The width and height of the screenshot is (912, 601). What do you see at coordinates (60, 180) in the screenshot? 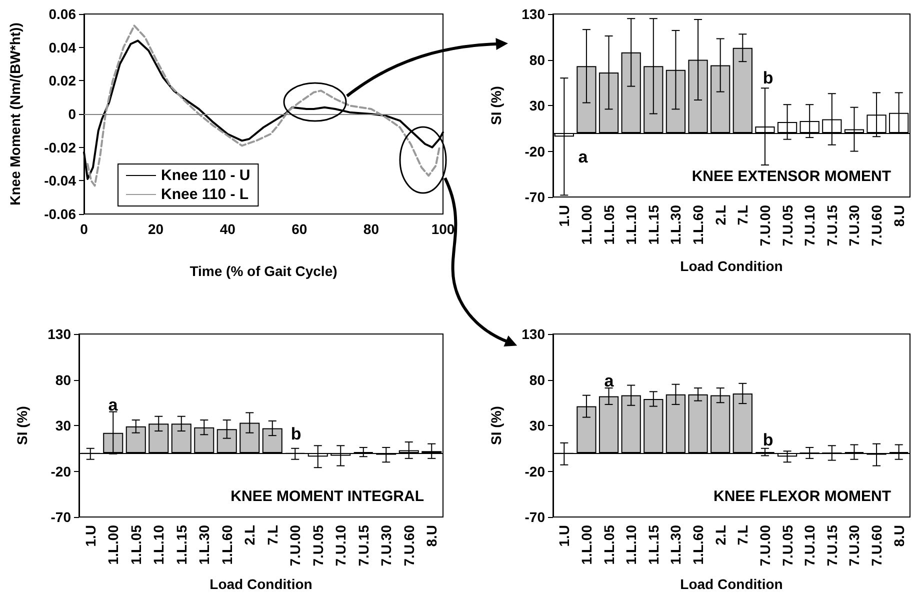
I see `y-tick-label: -0.04` at bounding box center [60, 180].